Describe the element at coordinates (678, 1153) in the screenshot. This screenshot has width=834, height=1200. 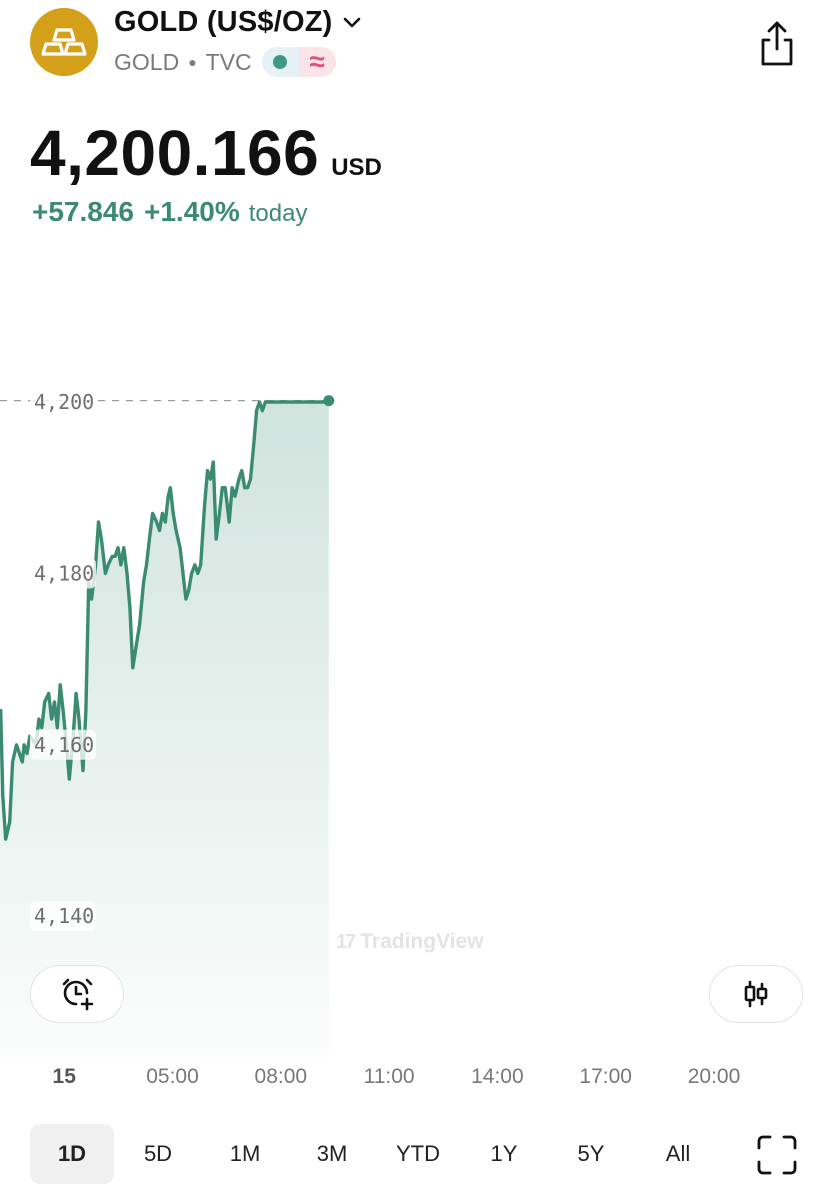
I see `range-tab-all: All` at that location.